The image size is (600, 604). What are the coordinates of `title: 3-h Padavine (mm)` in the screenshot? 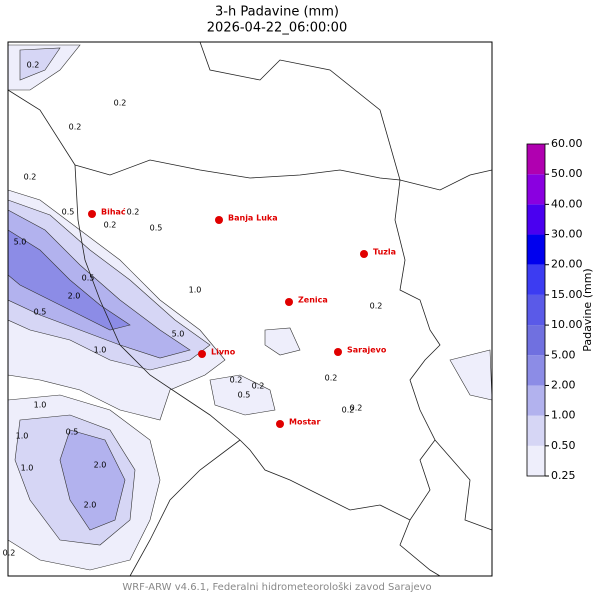 It's located at (277, 12).